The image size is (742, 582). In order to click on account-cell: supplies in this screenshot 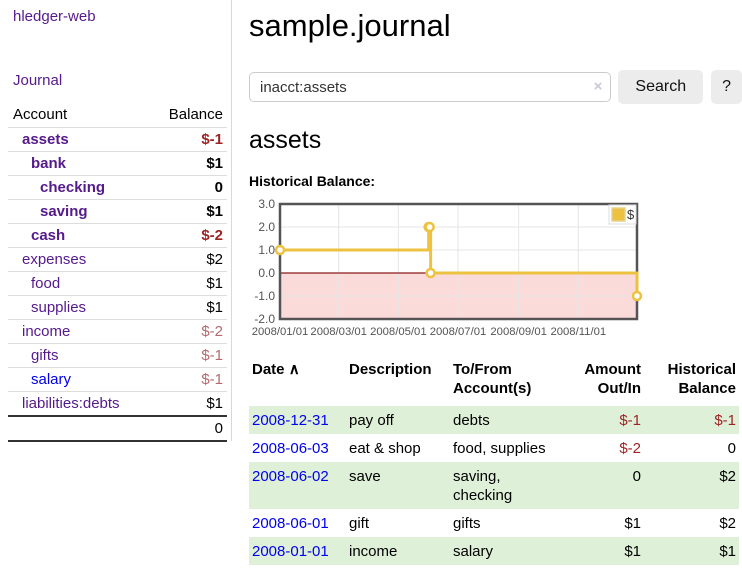, I will do `click(78, 307)`.